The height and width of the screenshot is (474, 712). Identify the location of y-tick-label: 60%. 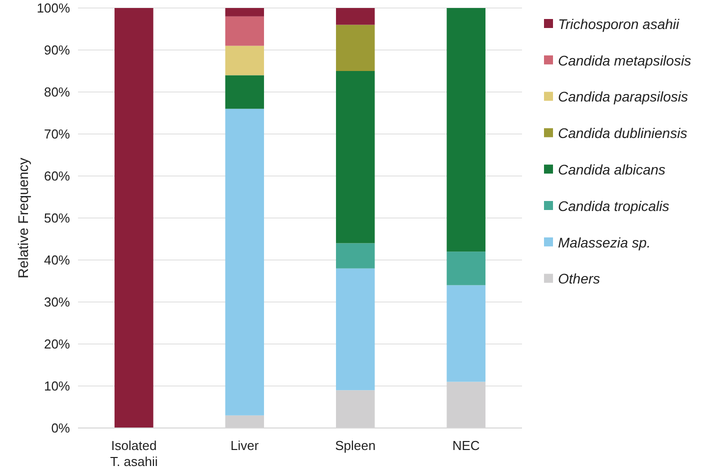
(57, 176).